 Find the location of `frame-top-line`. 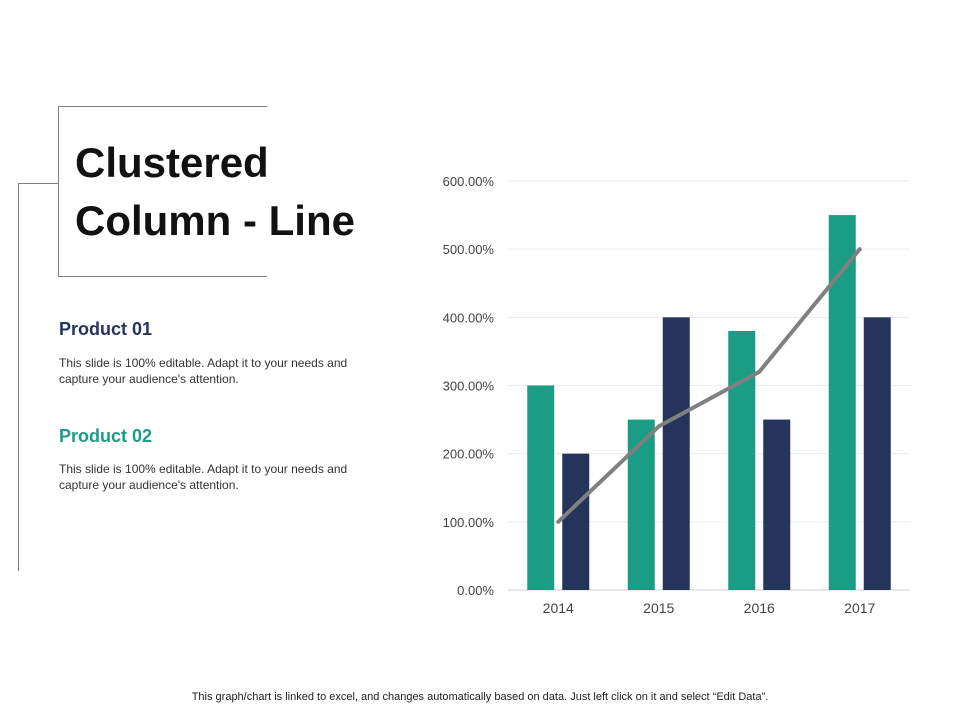

frame-top-line is located at coordinates (162, 106).